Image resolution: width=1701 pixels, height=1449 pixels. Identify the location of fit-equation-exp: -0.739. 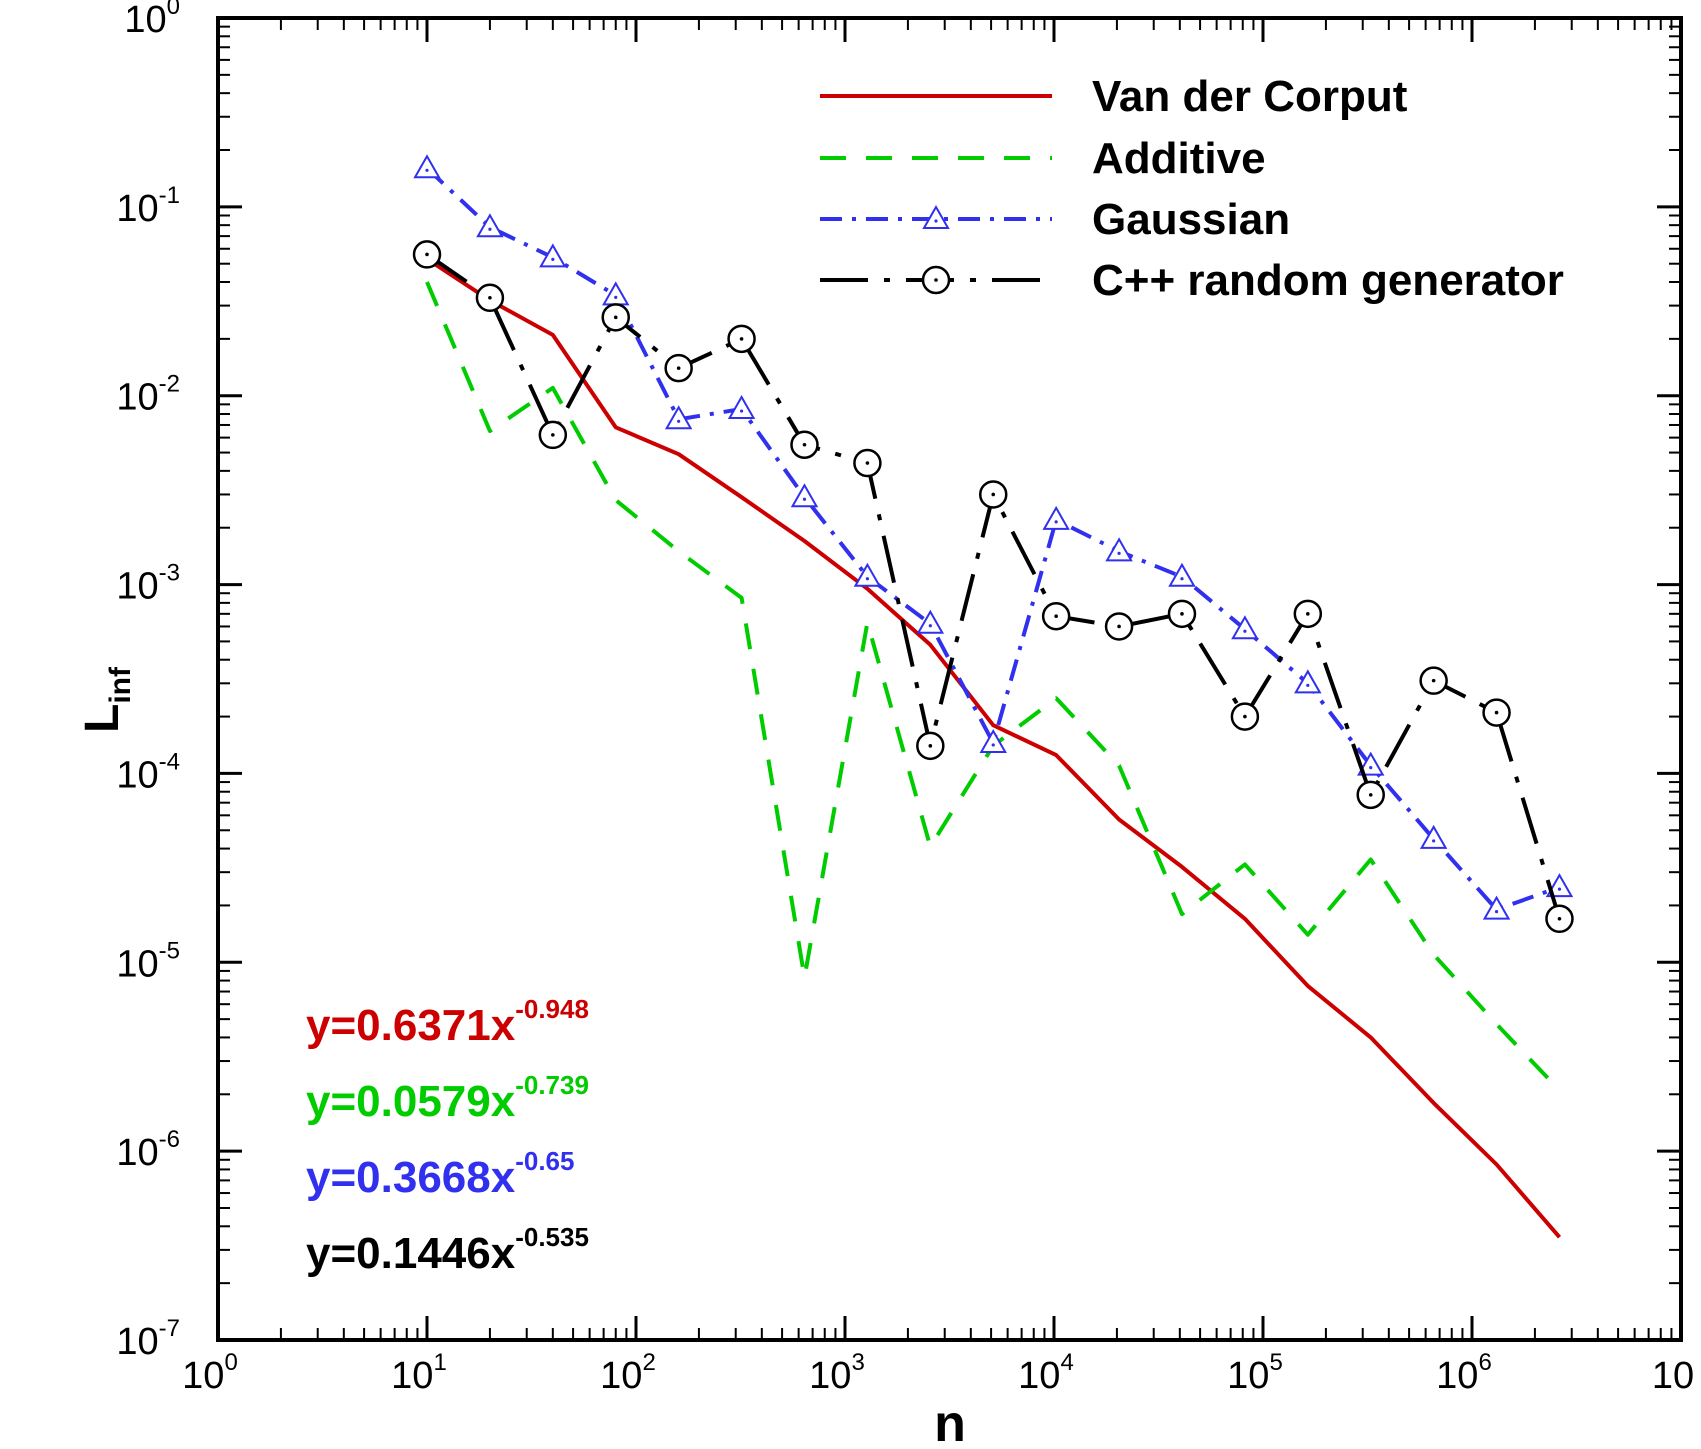
(552, 1085).